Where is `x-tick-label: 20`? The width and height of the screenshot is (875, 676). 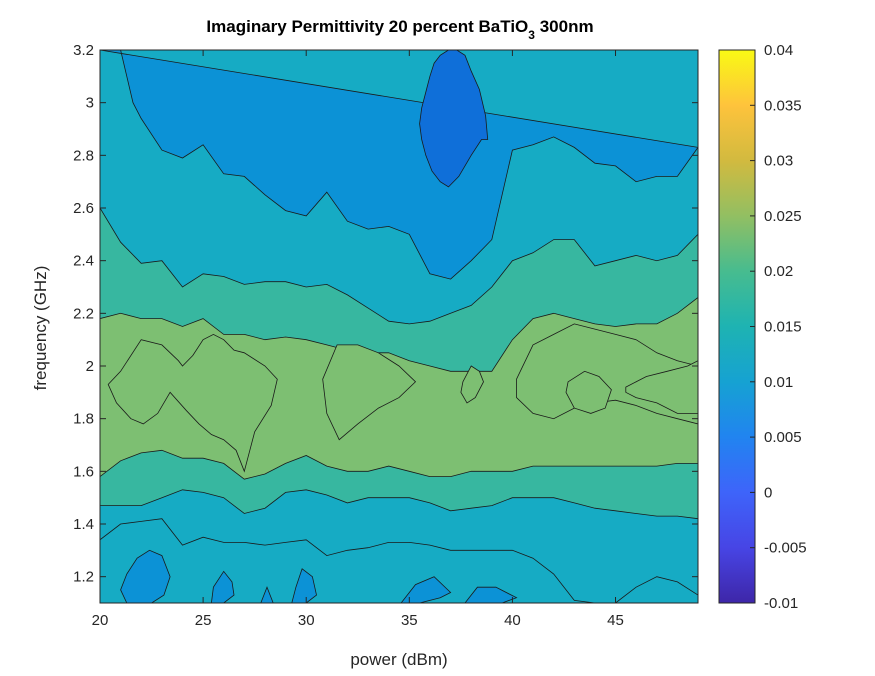
x-tick-label: 20 is located at coordinates (100, 620).